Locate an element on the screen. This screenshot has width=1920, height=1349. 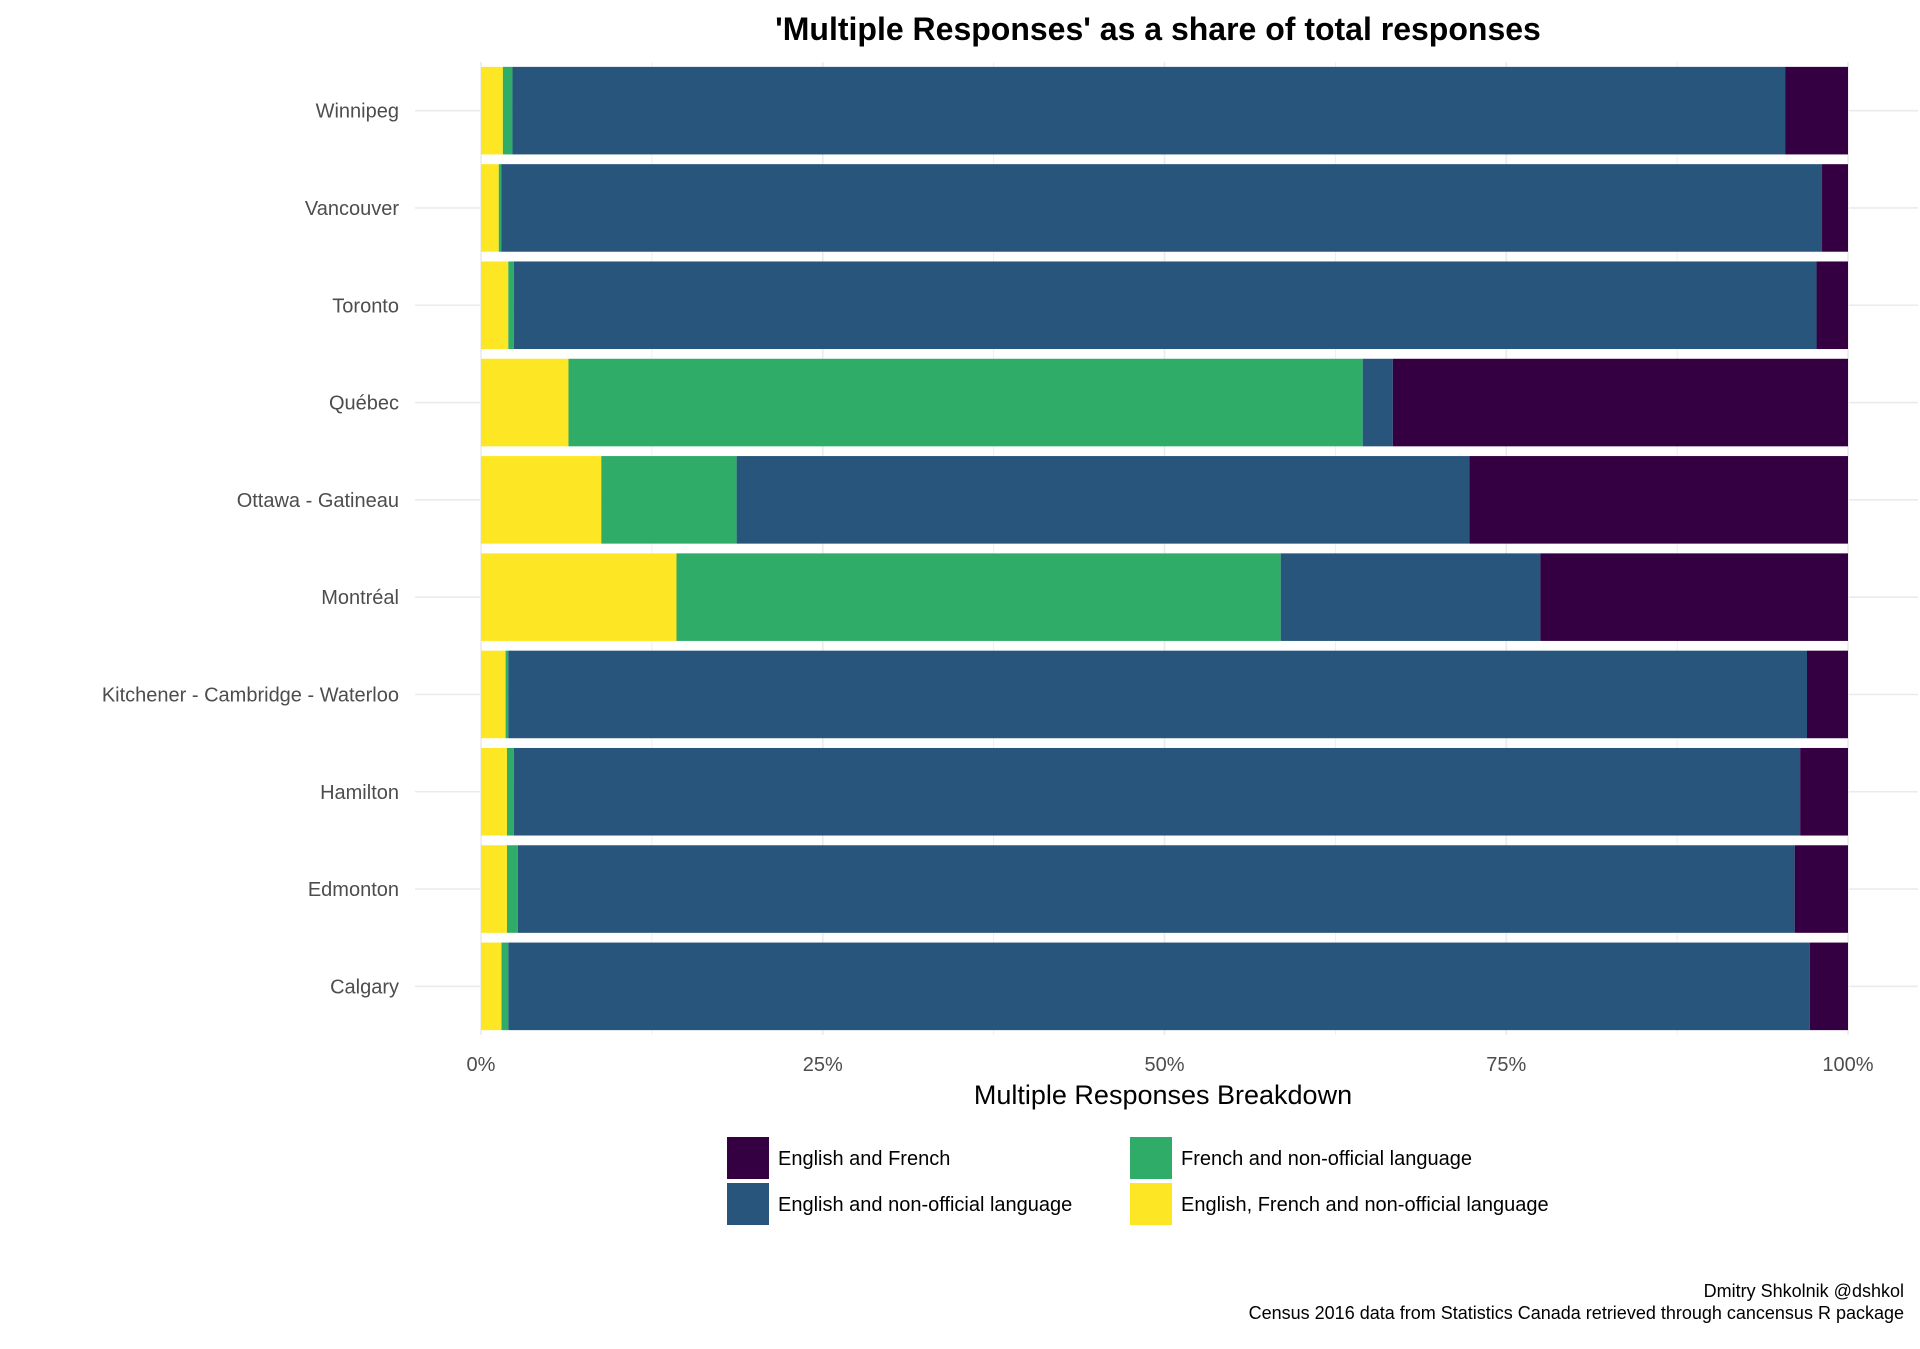
bar-vancouver-english-and-non-official-language is located at coordinates (1162, 208).